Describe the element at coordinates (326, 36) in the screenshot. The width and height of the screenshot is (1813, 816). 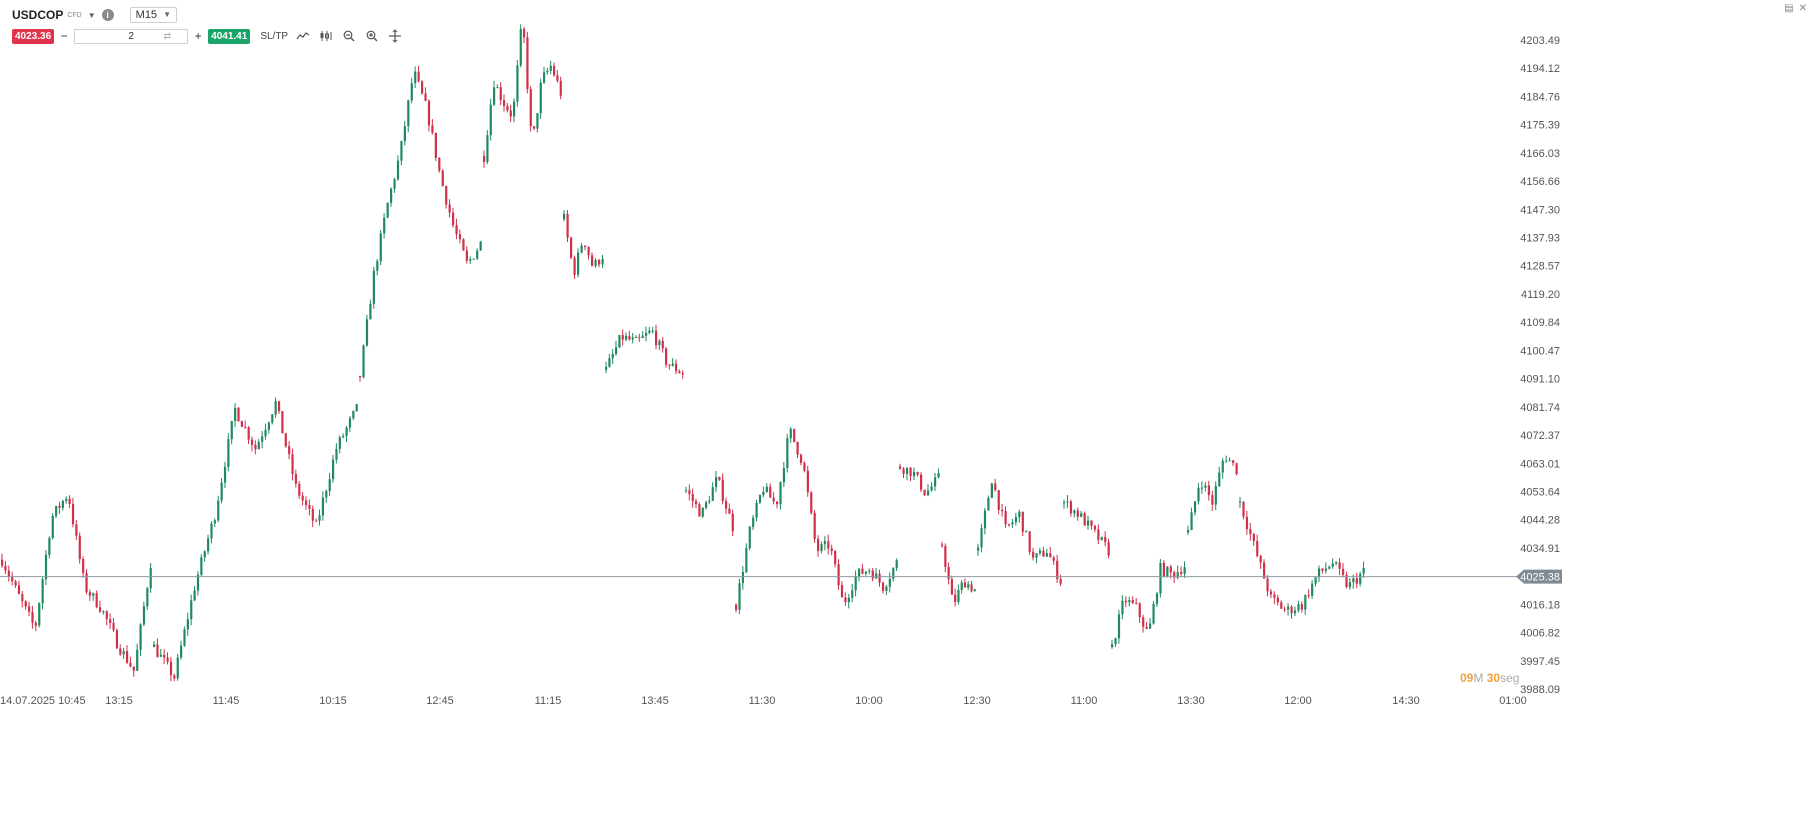
I see `candles-icon` at that location.